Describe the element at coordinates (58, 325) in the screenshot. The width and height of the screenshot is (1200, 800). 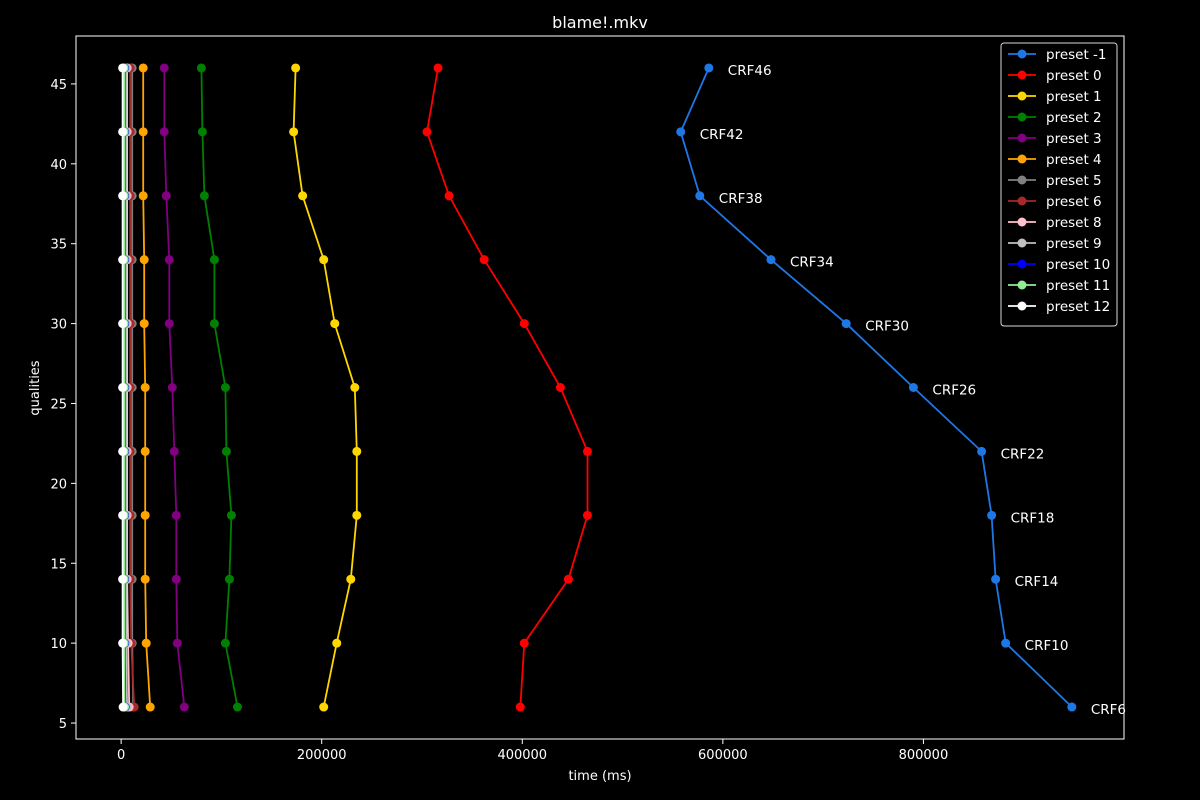
I see `y-tick-label: 30` at that location.